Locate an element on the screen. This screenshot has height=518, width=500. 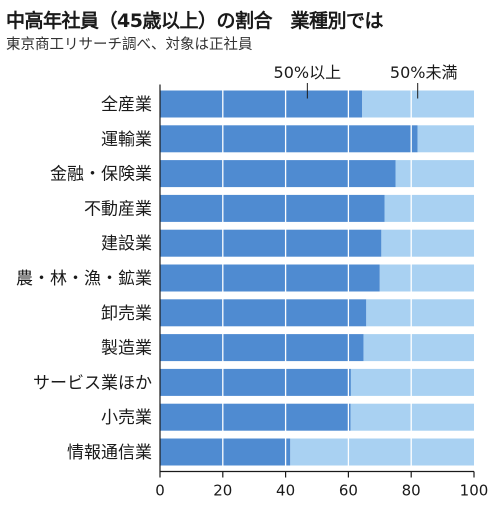
category-label: 運輸業 is located at coordinates (126, 140).